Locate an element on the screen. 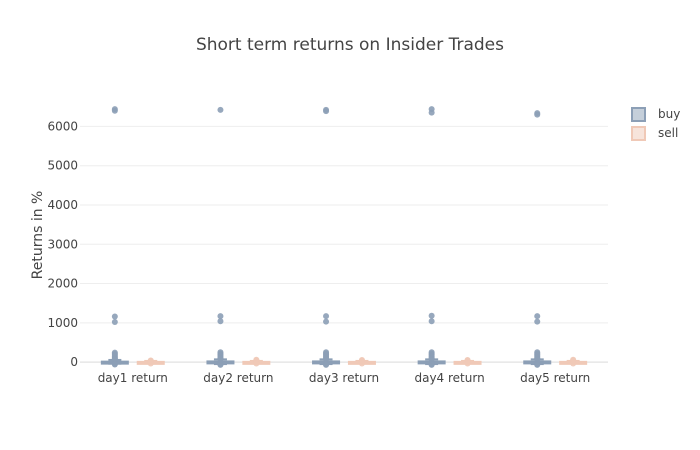 The image size is (700, 450). y-tick-label-6000: 6000 is located at coordinates (62, 126).